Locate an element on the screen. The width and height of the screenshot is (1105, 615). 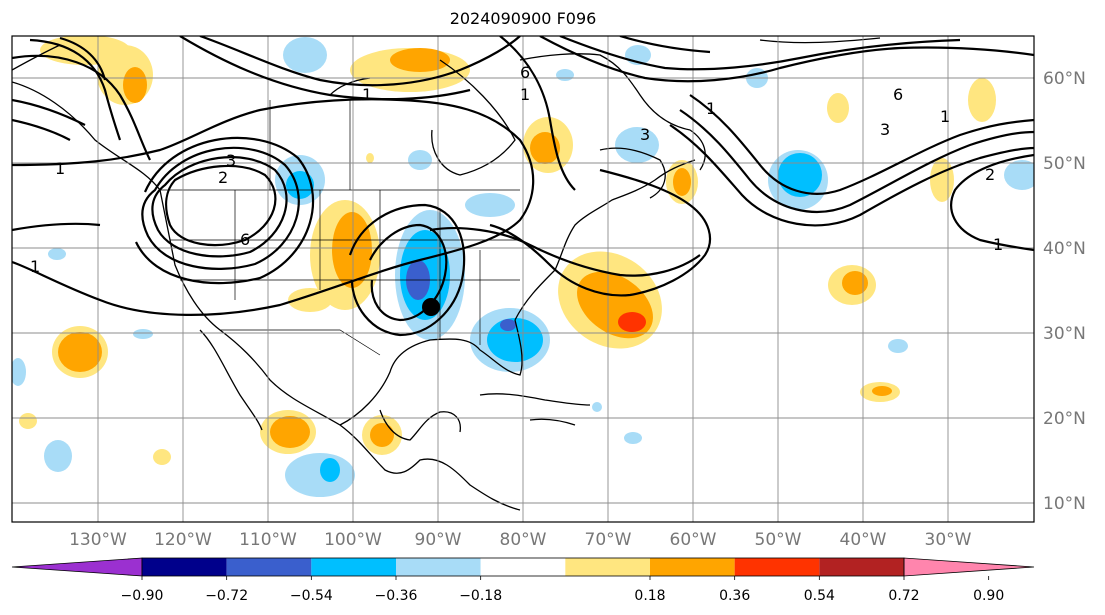
longitude-label: 110°W is located at coordinates (268, 540).